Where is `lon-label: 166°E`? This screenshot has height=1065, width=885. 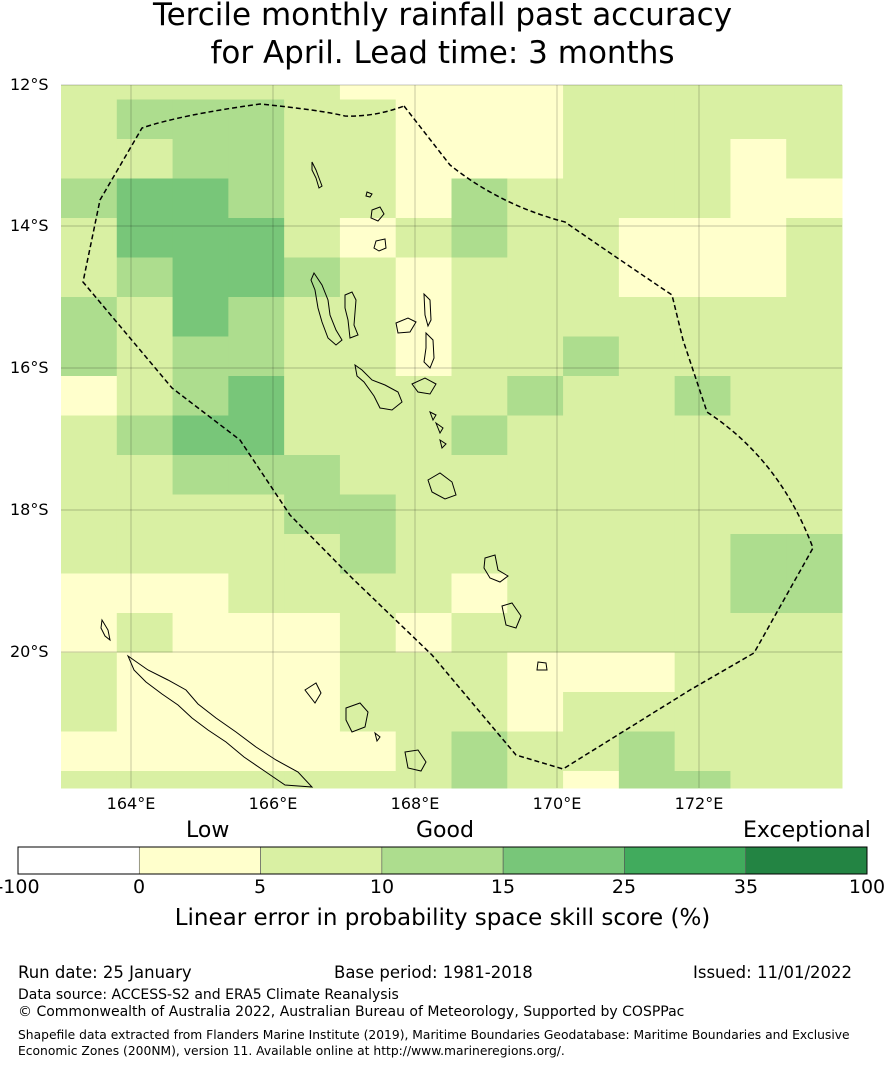
lon-label: 166°E is located at coordinates (273, 803).